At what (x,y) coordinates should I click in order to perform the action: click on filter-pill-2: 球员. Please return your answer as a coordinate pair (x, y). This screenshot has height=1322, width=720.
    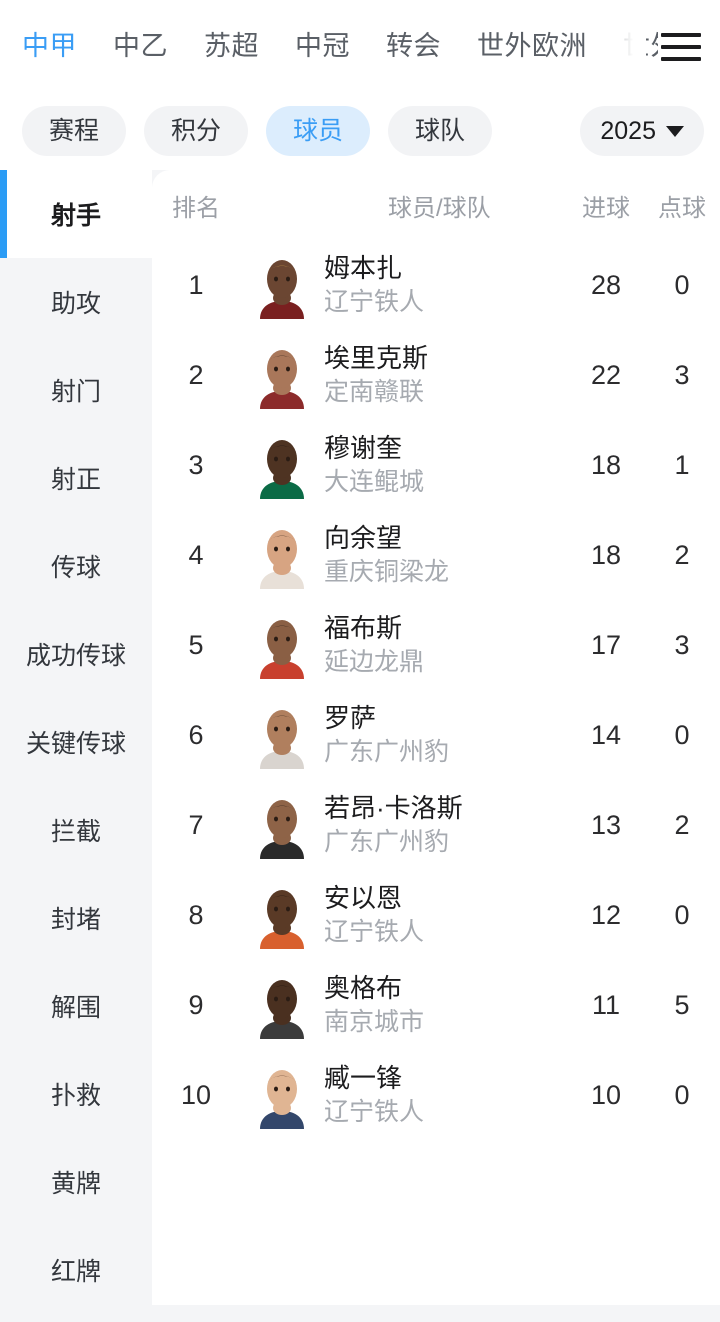
    Looking at the image, I should click on (318, 131).